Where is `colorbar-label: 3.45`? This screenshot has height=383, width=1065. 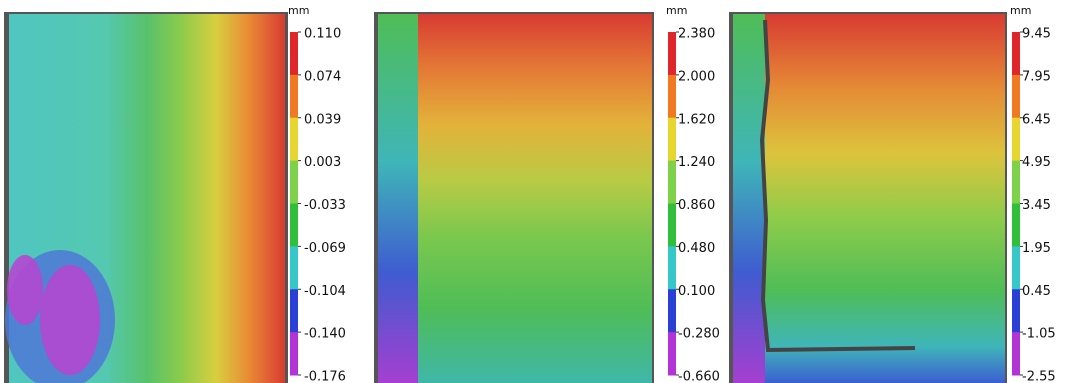
colorbar-label: 3.45 is located at coordinates (1036, 205).